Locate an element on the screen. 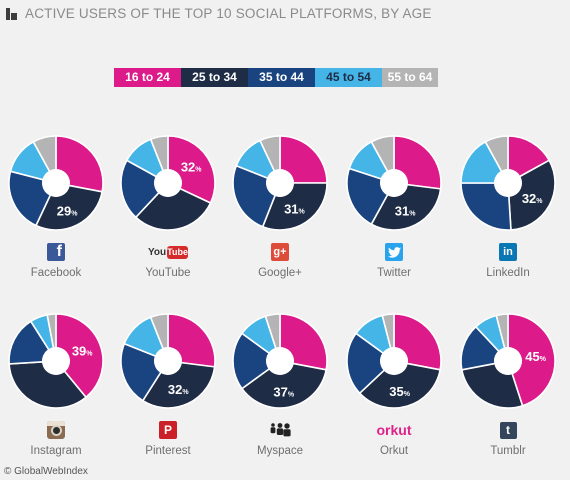 The width and height of the screenshot is (570, 480). platform-label: Tumblr is located at coordinates (508, 451).